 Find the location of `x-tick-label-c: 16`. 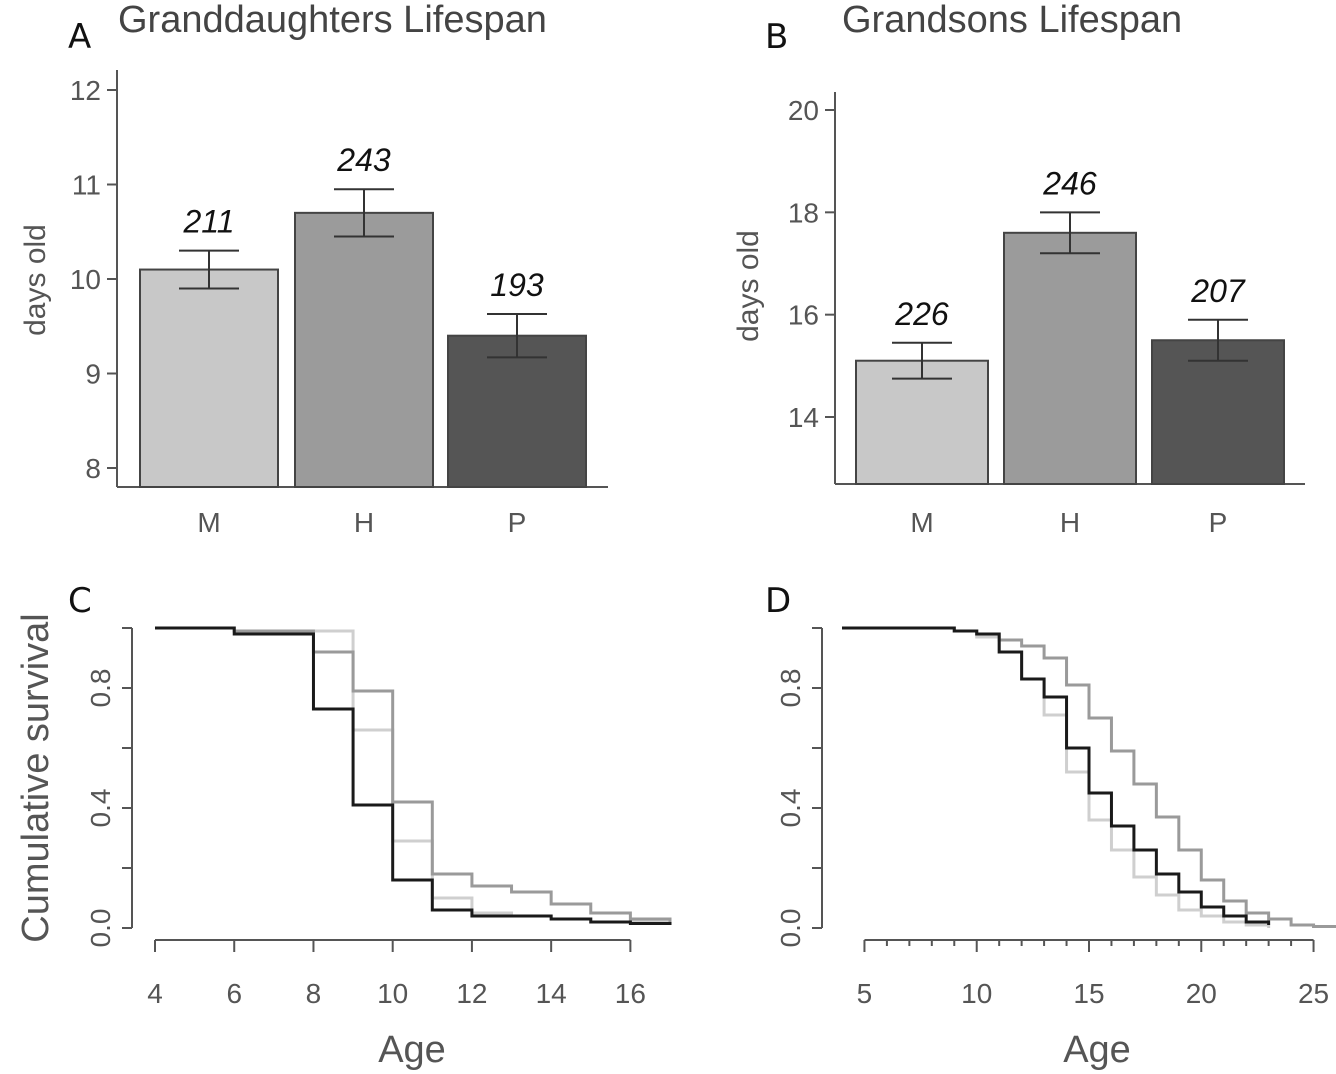

x-tick-label-c: 16 is located at coordinates (630, 993).